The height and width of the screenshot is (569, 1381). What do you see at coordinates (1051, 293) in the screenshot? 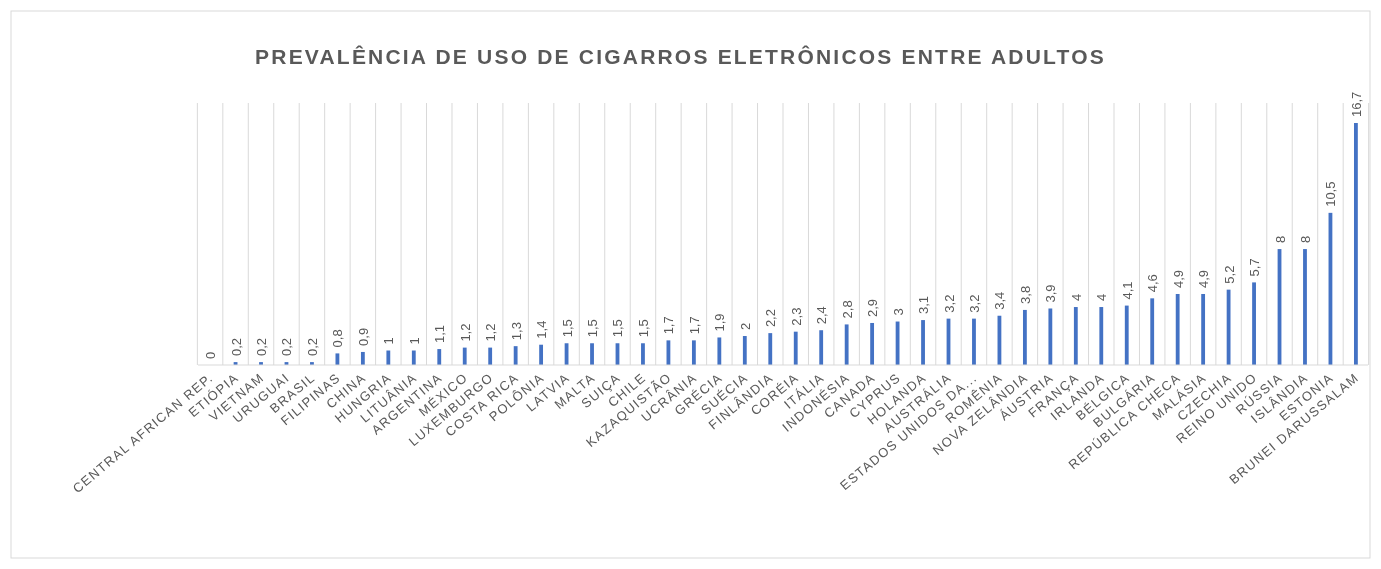
I see `data-label: 3,9` at bounding box center [1051, 293].